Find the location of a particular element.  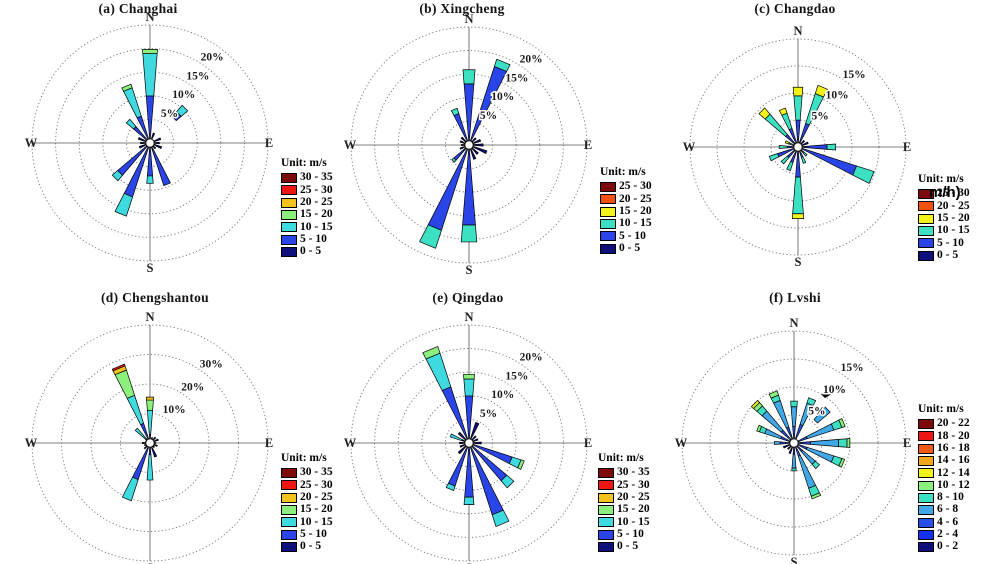

ring-20pct is located at coordinates (794, 443).